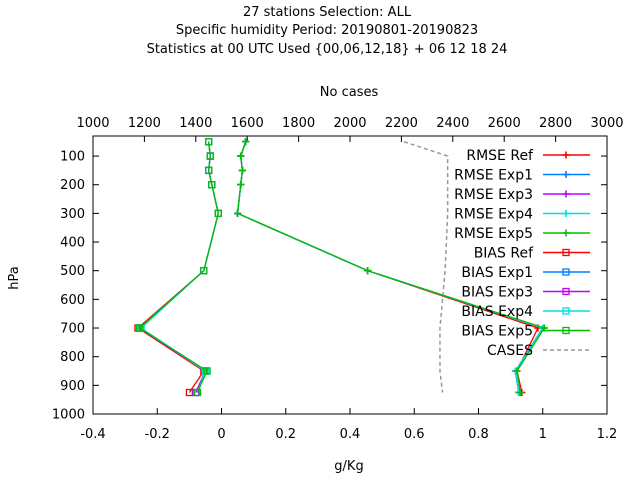  I want to click on series-bias-exp4, so click(179, 267).